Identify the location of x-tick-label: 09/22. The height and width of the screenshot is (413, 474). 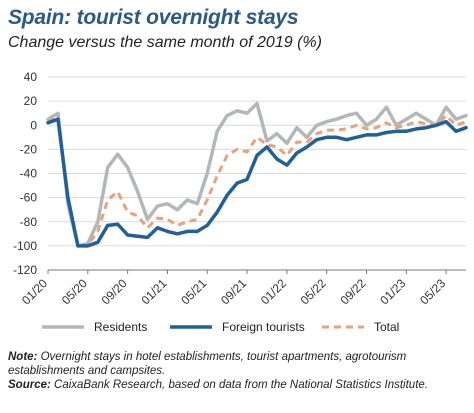
(352, 291).